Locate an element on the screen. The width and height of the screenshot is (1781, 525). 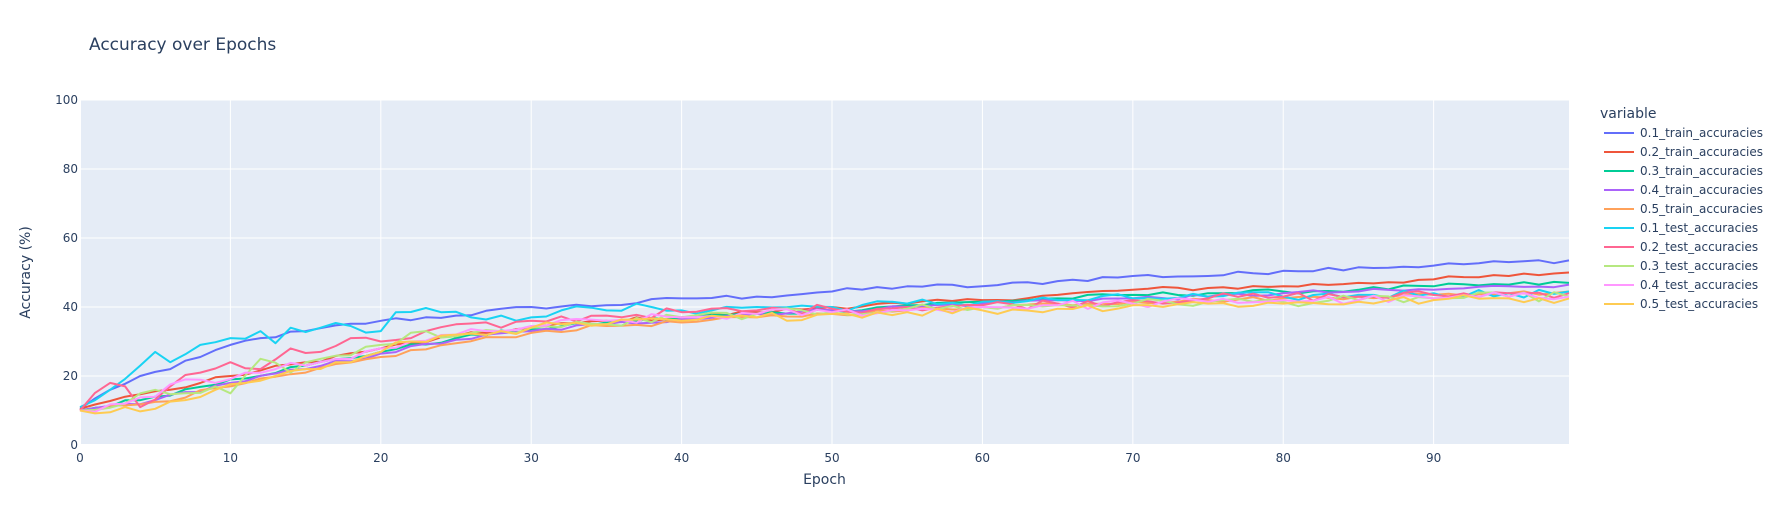
legend-entry: 0.3_test_accuracies is located at coordinates (1699, 266).